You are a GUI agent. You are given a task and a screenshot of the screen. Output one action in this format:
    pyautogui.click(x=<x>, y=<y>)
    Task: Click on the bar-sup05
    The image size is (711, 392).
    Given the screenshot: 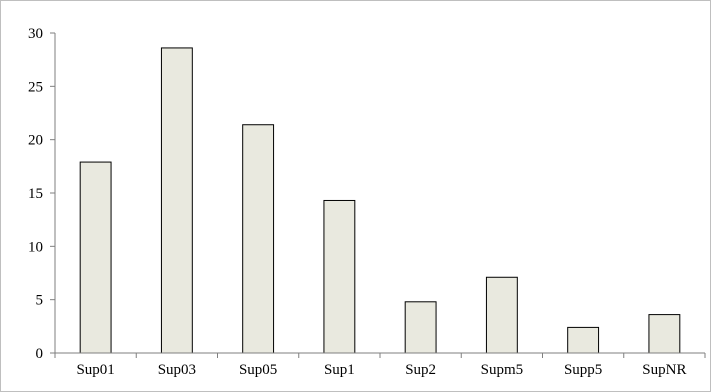 What is the action you would take?
    pyautogui.click(x=258, y=239)
    